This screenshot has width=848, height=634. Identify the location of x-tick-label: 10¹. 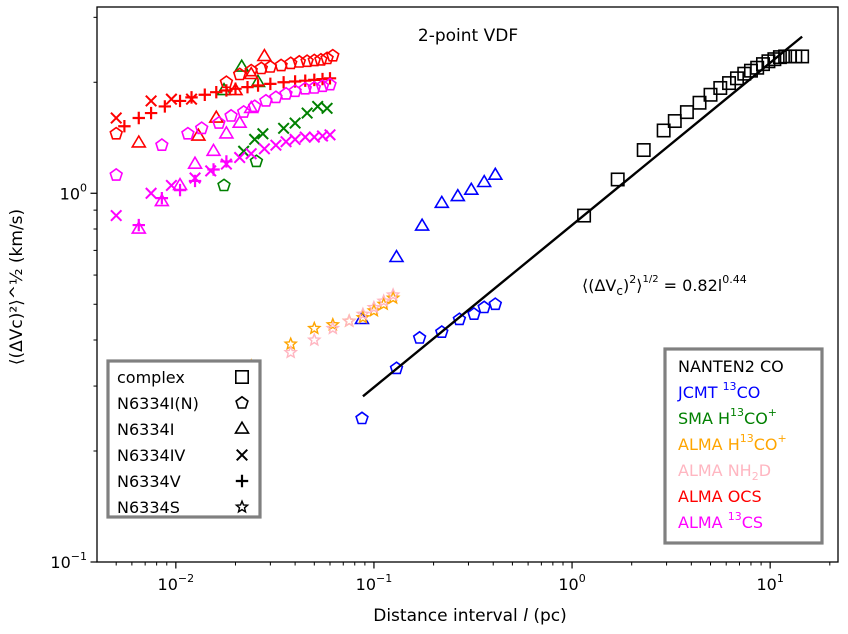
(769, 583).